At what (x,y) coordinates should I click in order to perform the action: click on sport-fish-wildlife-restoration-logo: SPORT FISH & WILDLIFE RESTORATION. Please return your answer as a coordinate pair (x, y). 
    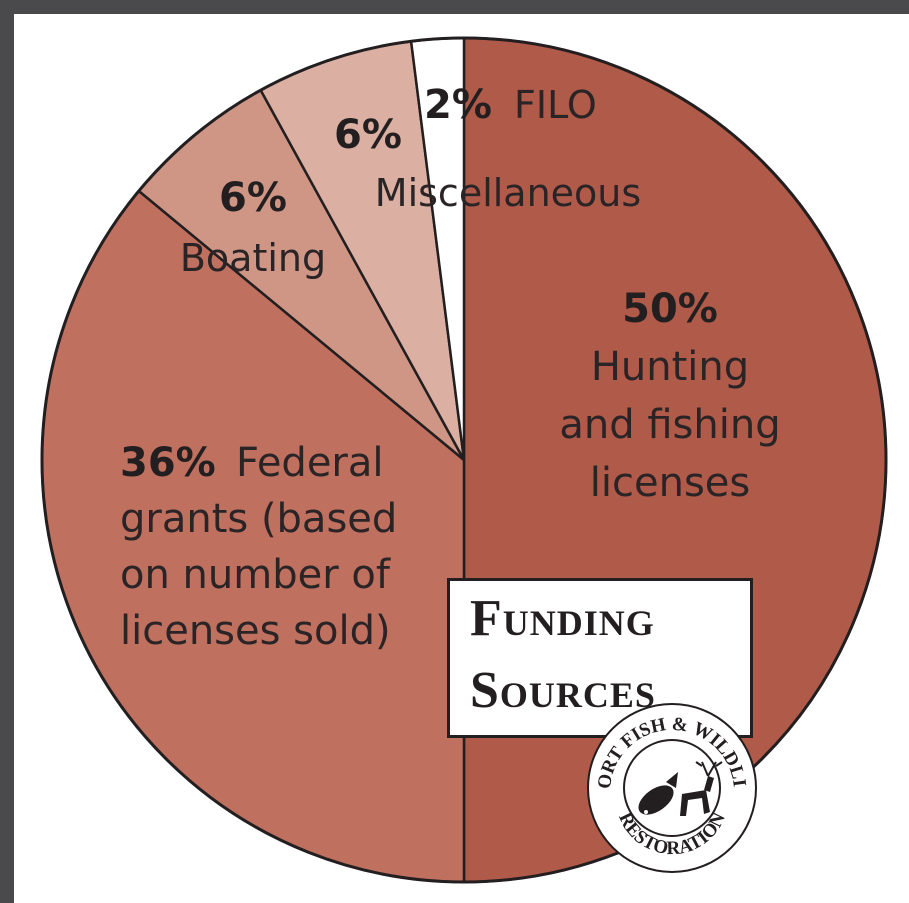
    Looking at the image, I should click on (671, 787).